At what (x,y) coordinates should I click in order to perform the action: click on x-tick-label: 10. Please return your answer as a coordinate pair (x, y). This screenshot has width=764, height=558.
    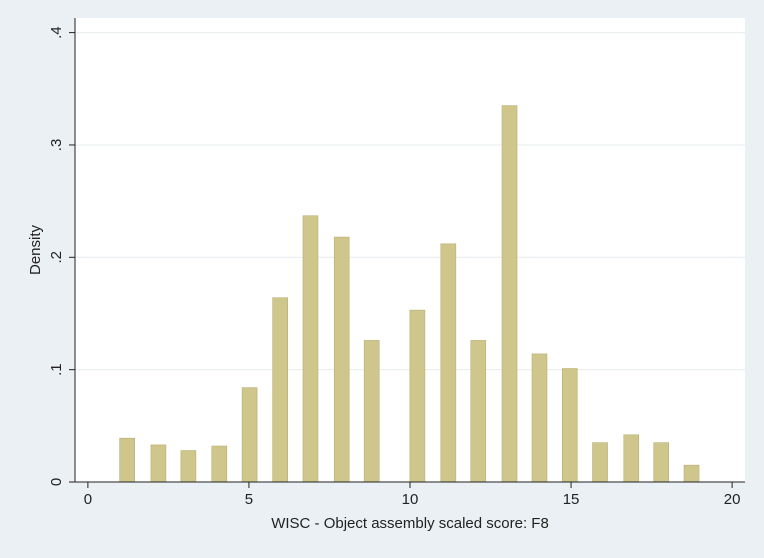
    Looking at the image, I should click on (410, 499).